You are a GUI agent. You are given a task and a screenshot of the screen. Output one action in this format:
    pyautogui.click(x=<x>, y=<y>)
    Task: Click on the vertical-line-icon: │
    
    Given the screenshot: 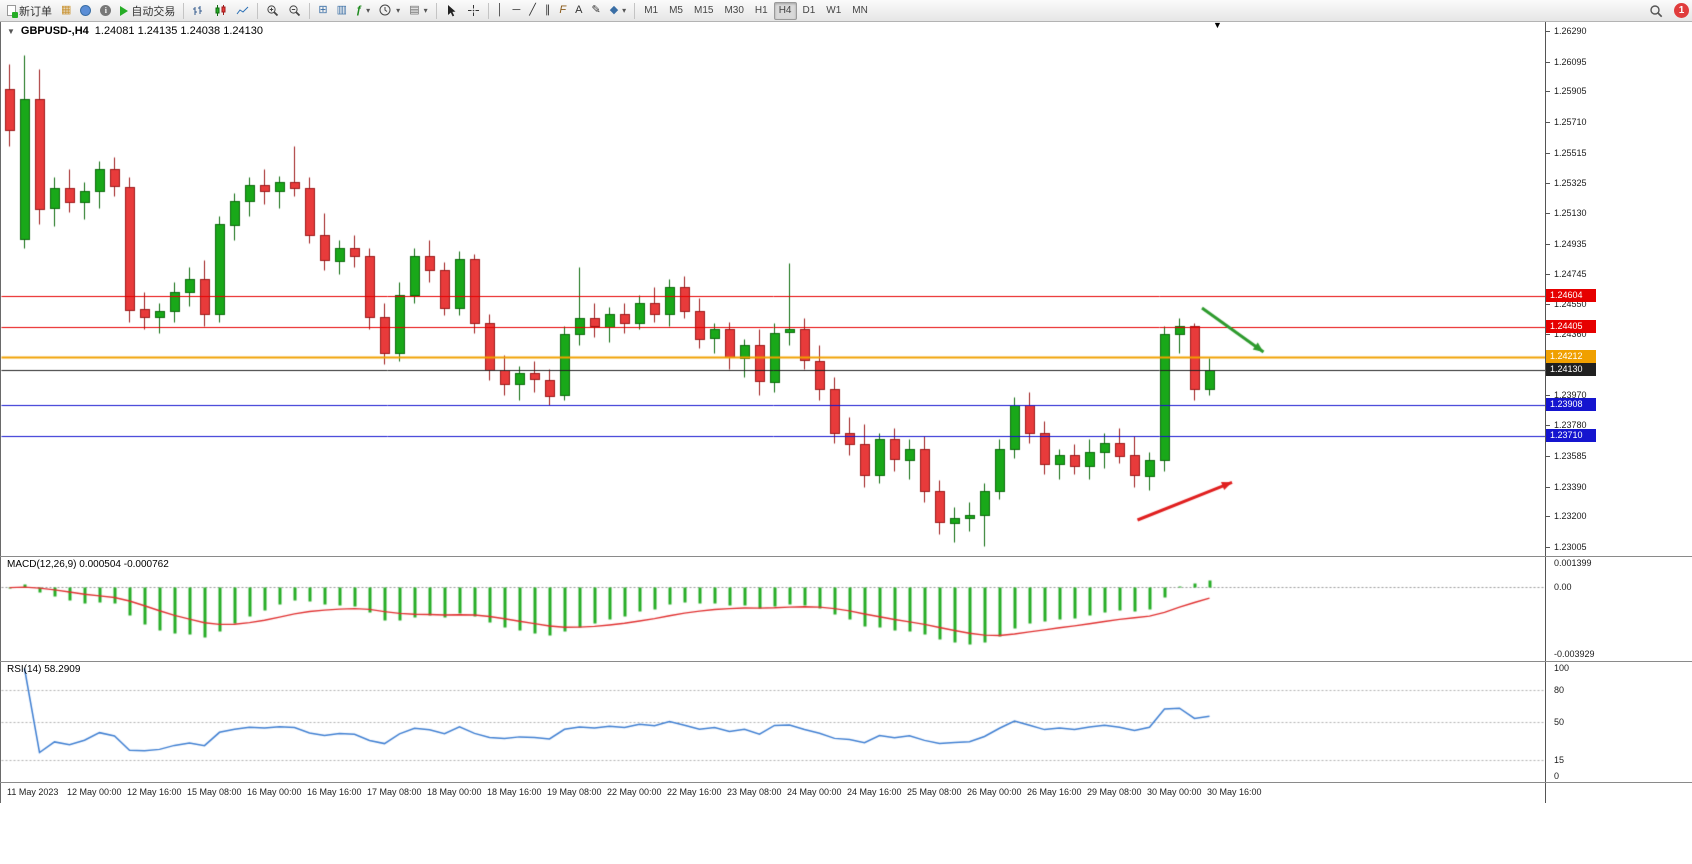 What is the action you would take?
    pyautogui.click(x=500, y=10)
    